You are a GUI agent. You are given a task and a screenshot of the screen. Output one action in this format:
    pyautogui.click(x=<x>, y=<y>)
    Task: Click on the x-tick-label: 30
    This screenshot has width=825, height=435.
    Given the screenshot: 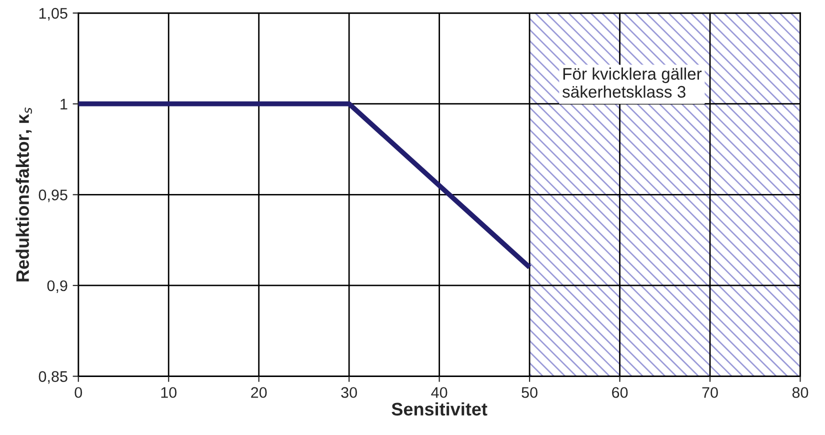 What is the action you would take?
    pyautogui.click(x=349, y=392)
    